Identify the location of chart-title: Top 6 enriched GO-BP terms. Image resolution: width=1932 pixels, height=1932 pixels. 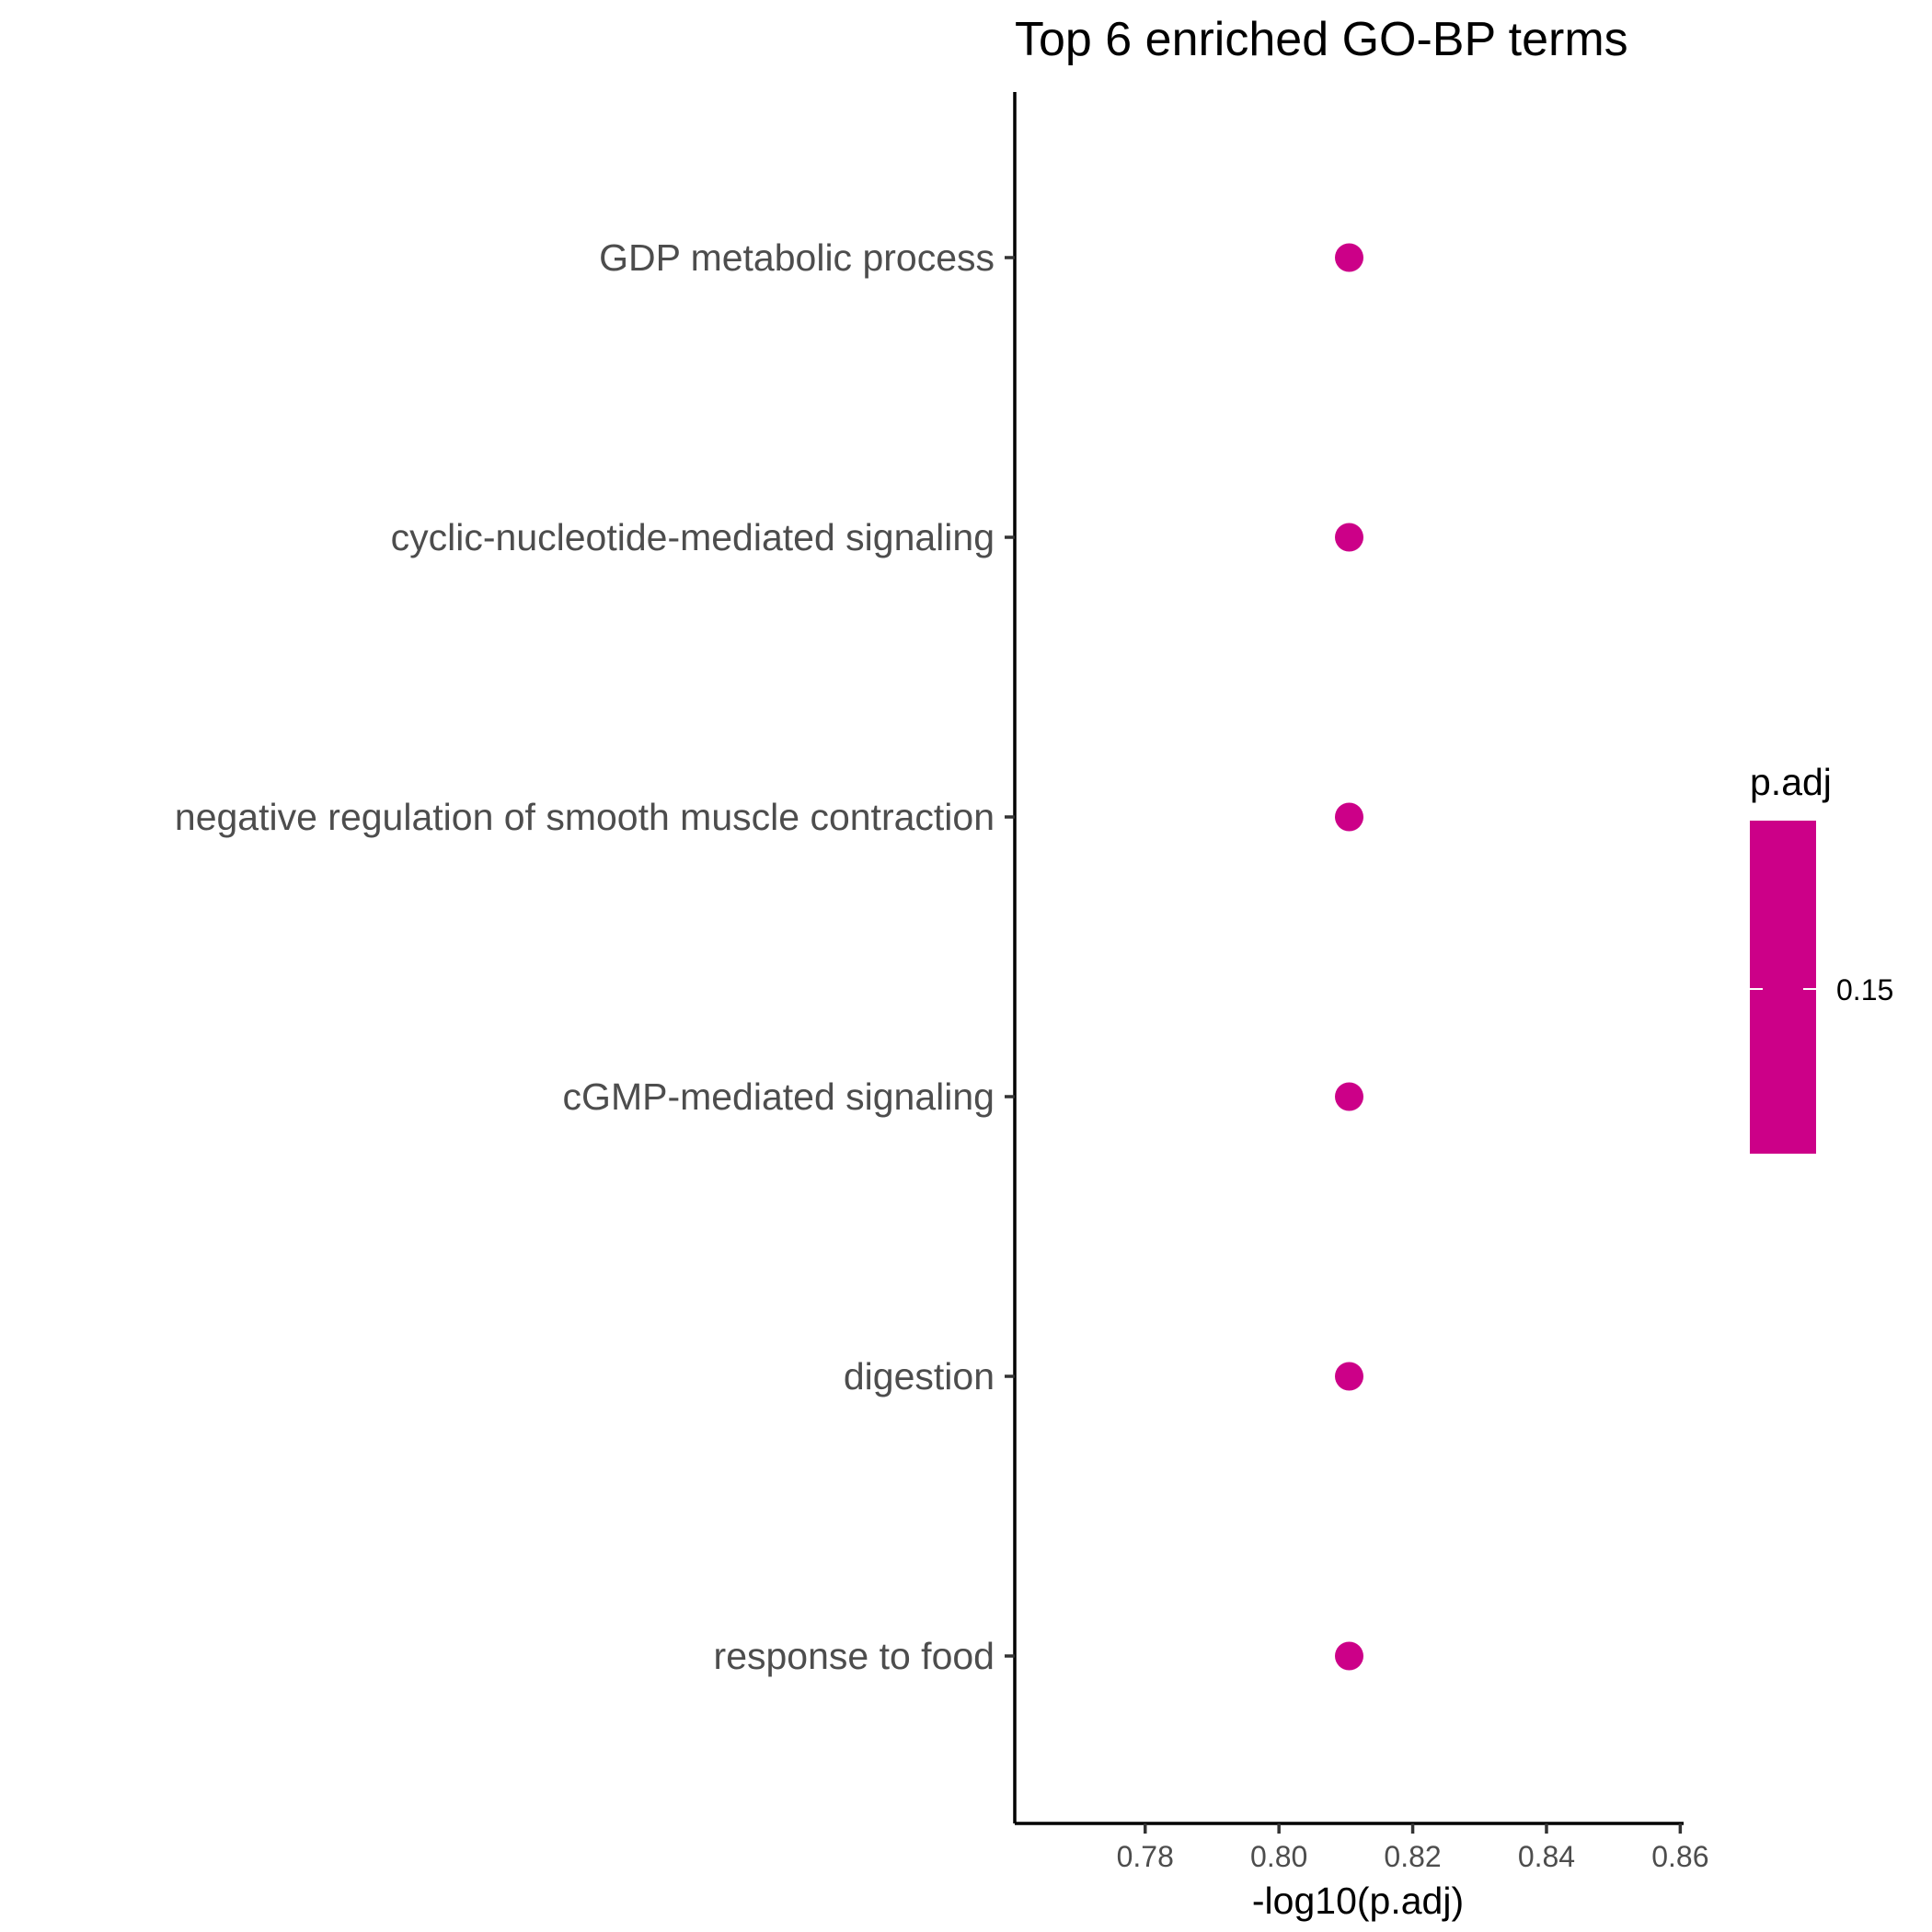
(1321, 39).